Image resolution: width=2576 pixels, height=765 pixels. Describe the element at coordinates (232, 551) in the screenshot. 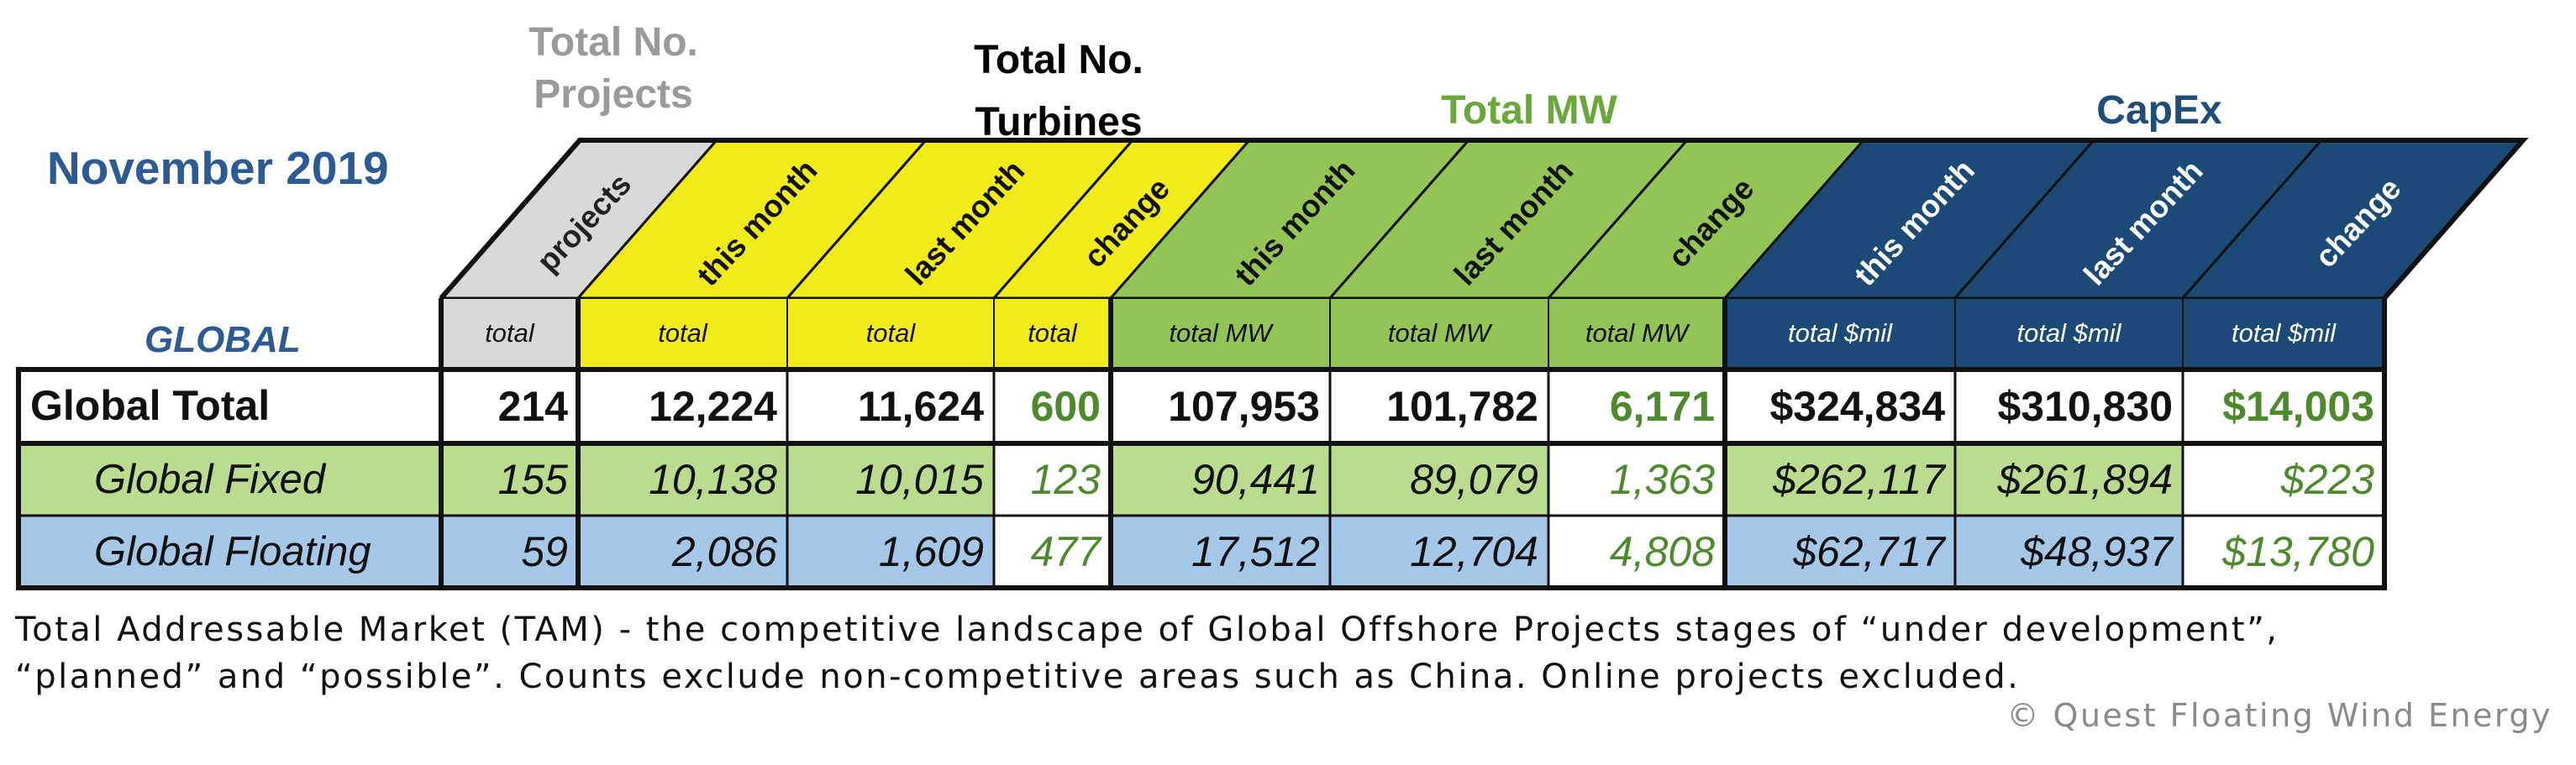

I see `row-global-floating-label: Global Floating` at that location.